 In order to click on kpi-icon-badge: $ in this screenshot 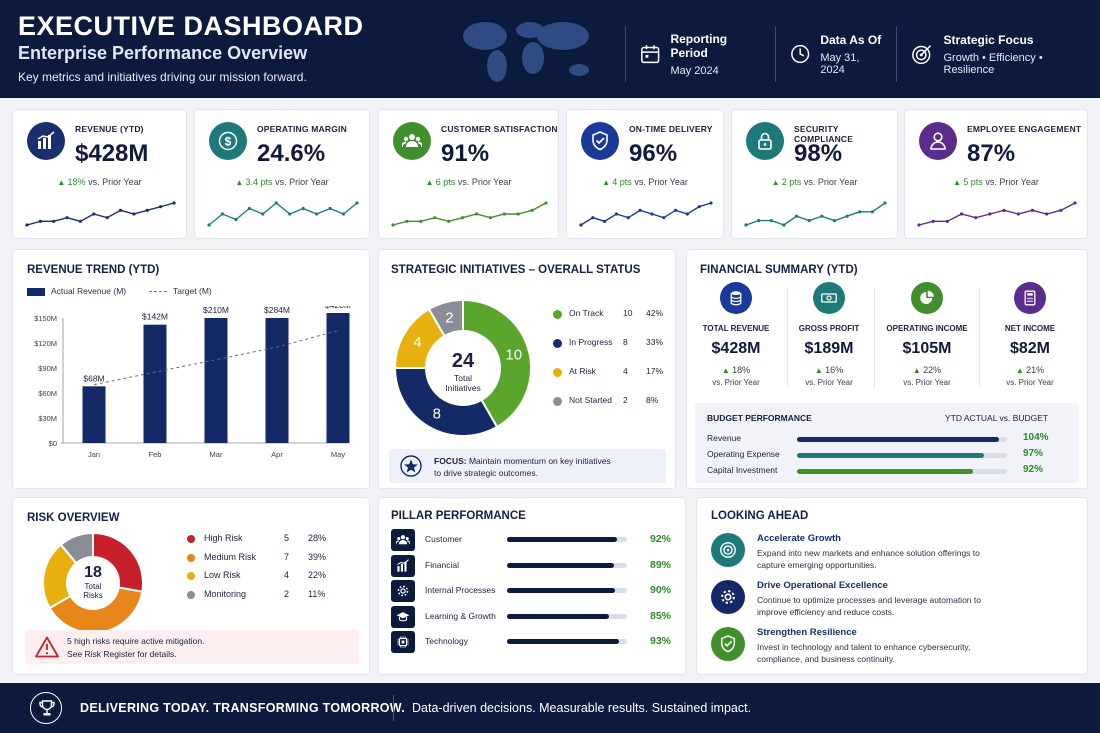, I will do `click(228, 141)`.